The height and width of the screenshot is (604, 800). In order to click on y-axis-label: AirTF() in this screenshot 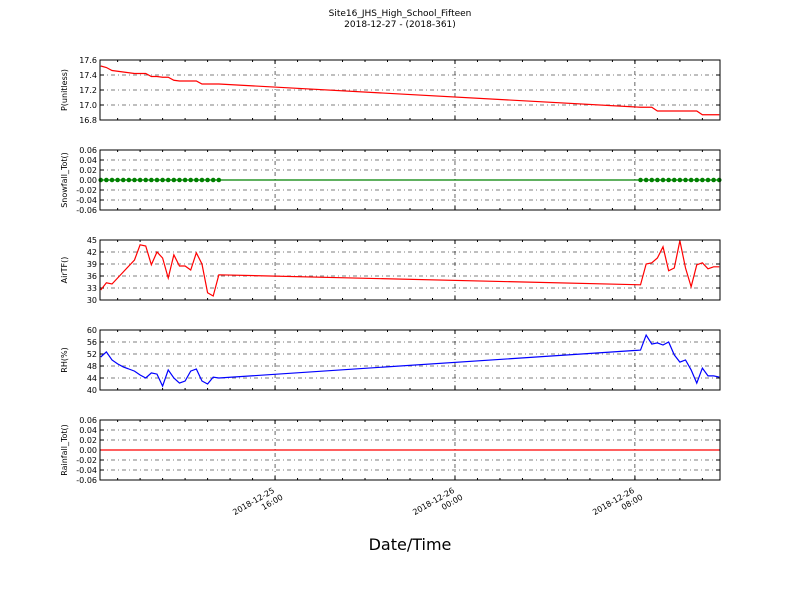, I will do `click(64, 270)`.